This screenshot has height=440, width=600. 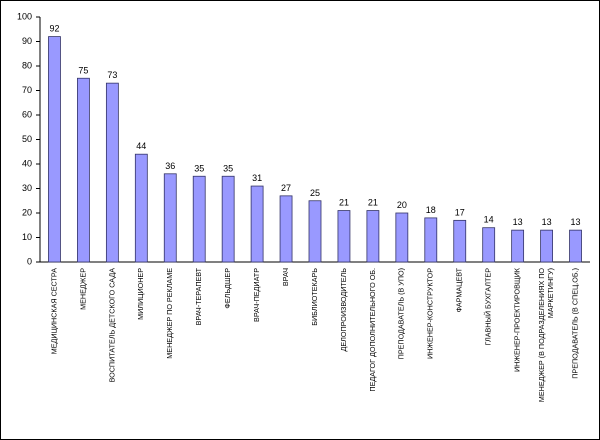 I want to click on x-tick-label: МЕНЕДЖЕР (В ПОДРАЗДЕЛЕНИЯХ ПОМАРКЕТИНГУ), so click(x=546, y=335).